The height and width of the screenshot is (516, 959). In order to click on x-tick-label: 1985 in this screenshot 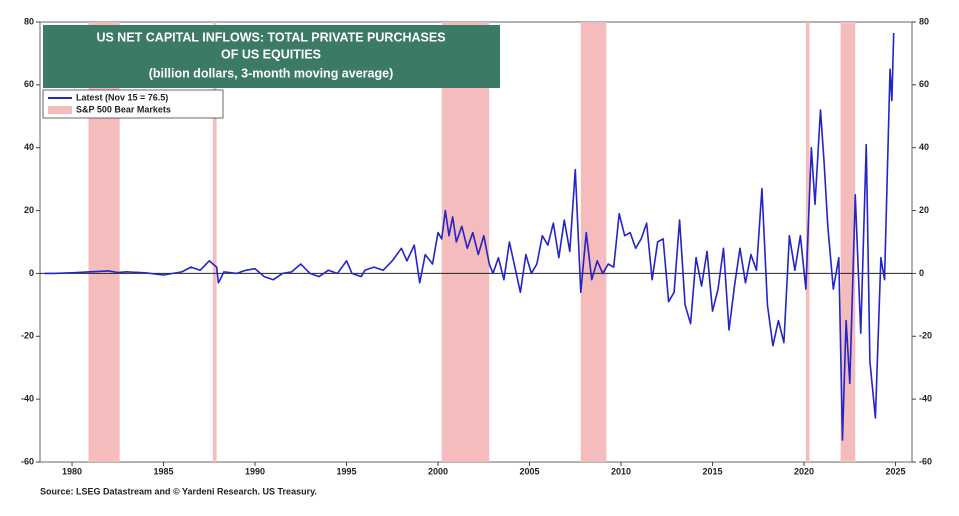, I will do `click(164, 471)`.